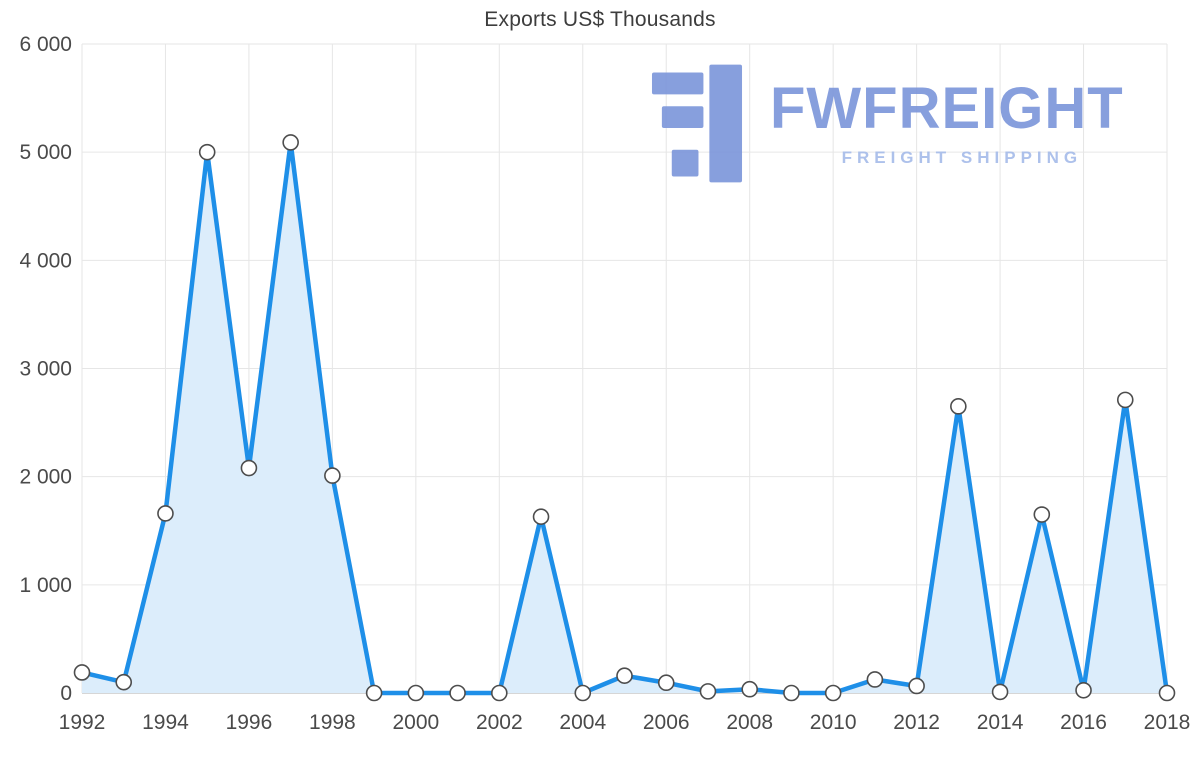  What do you see at coordinates (499, 722) in the screenshot?
I see `x-axis-tick-label: 2002` at bounding box center [499, 722].